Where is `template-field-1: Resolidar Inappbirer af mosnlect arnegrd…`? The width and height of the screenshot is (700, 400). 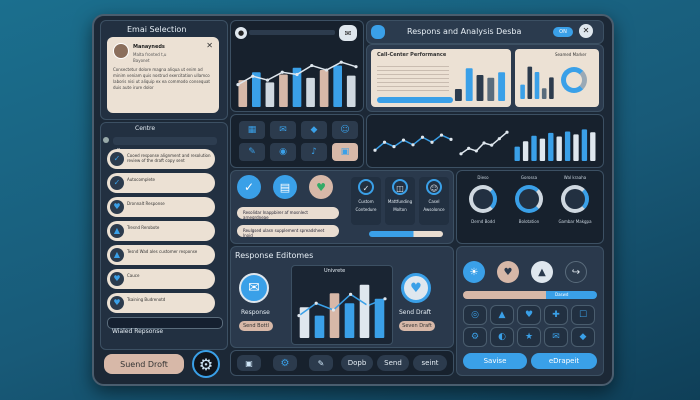
template-field-1: Resolidar Inappbirer af mosnlect arnegrd… is located at coordinates (288, 213).